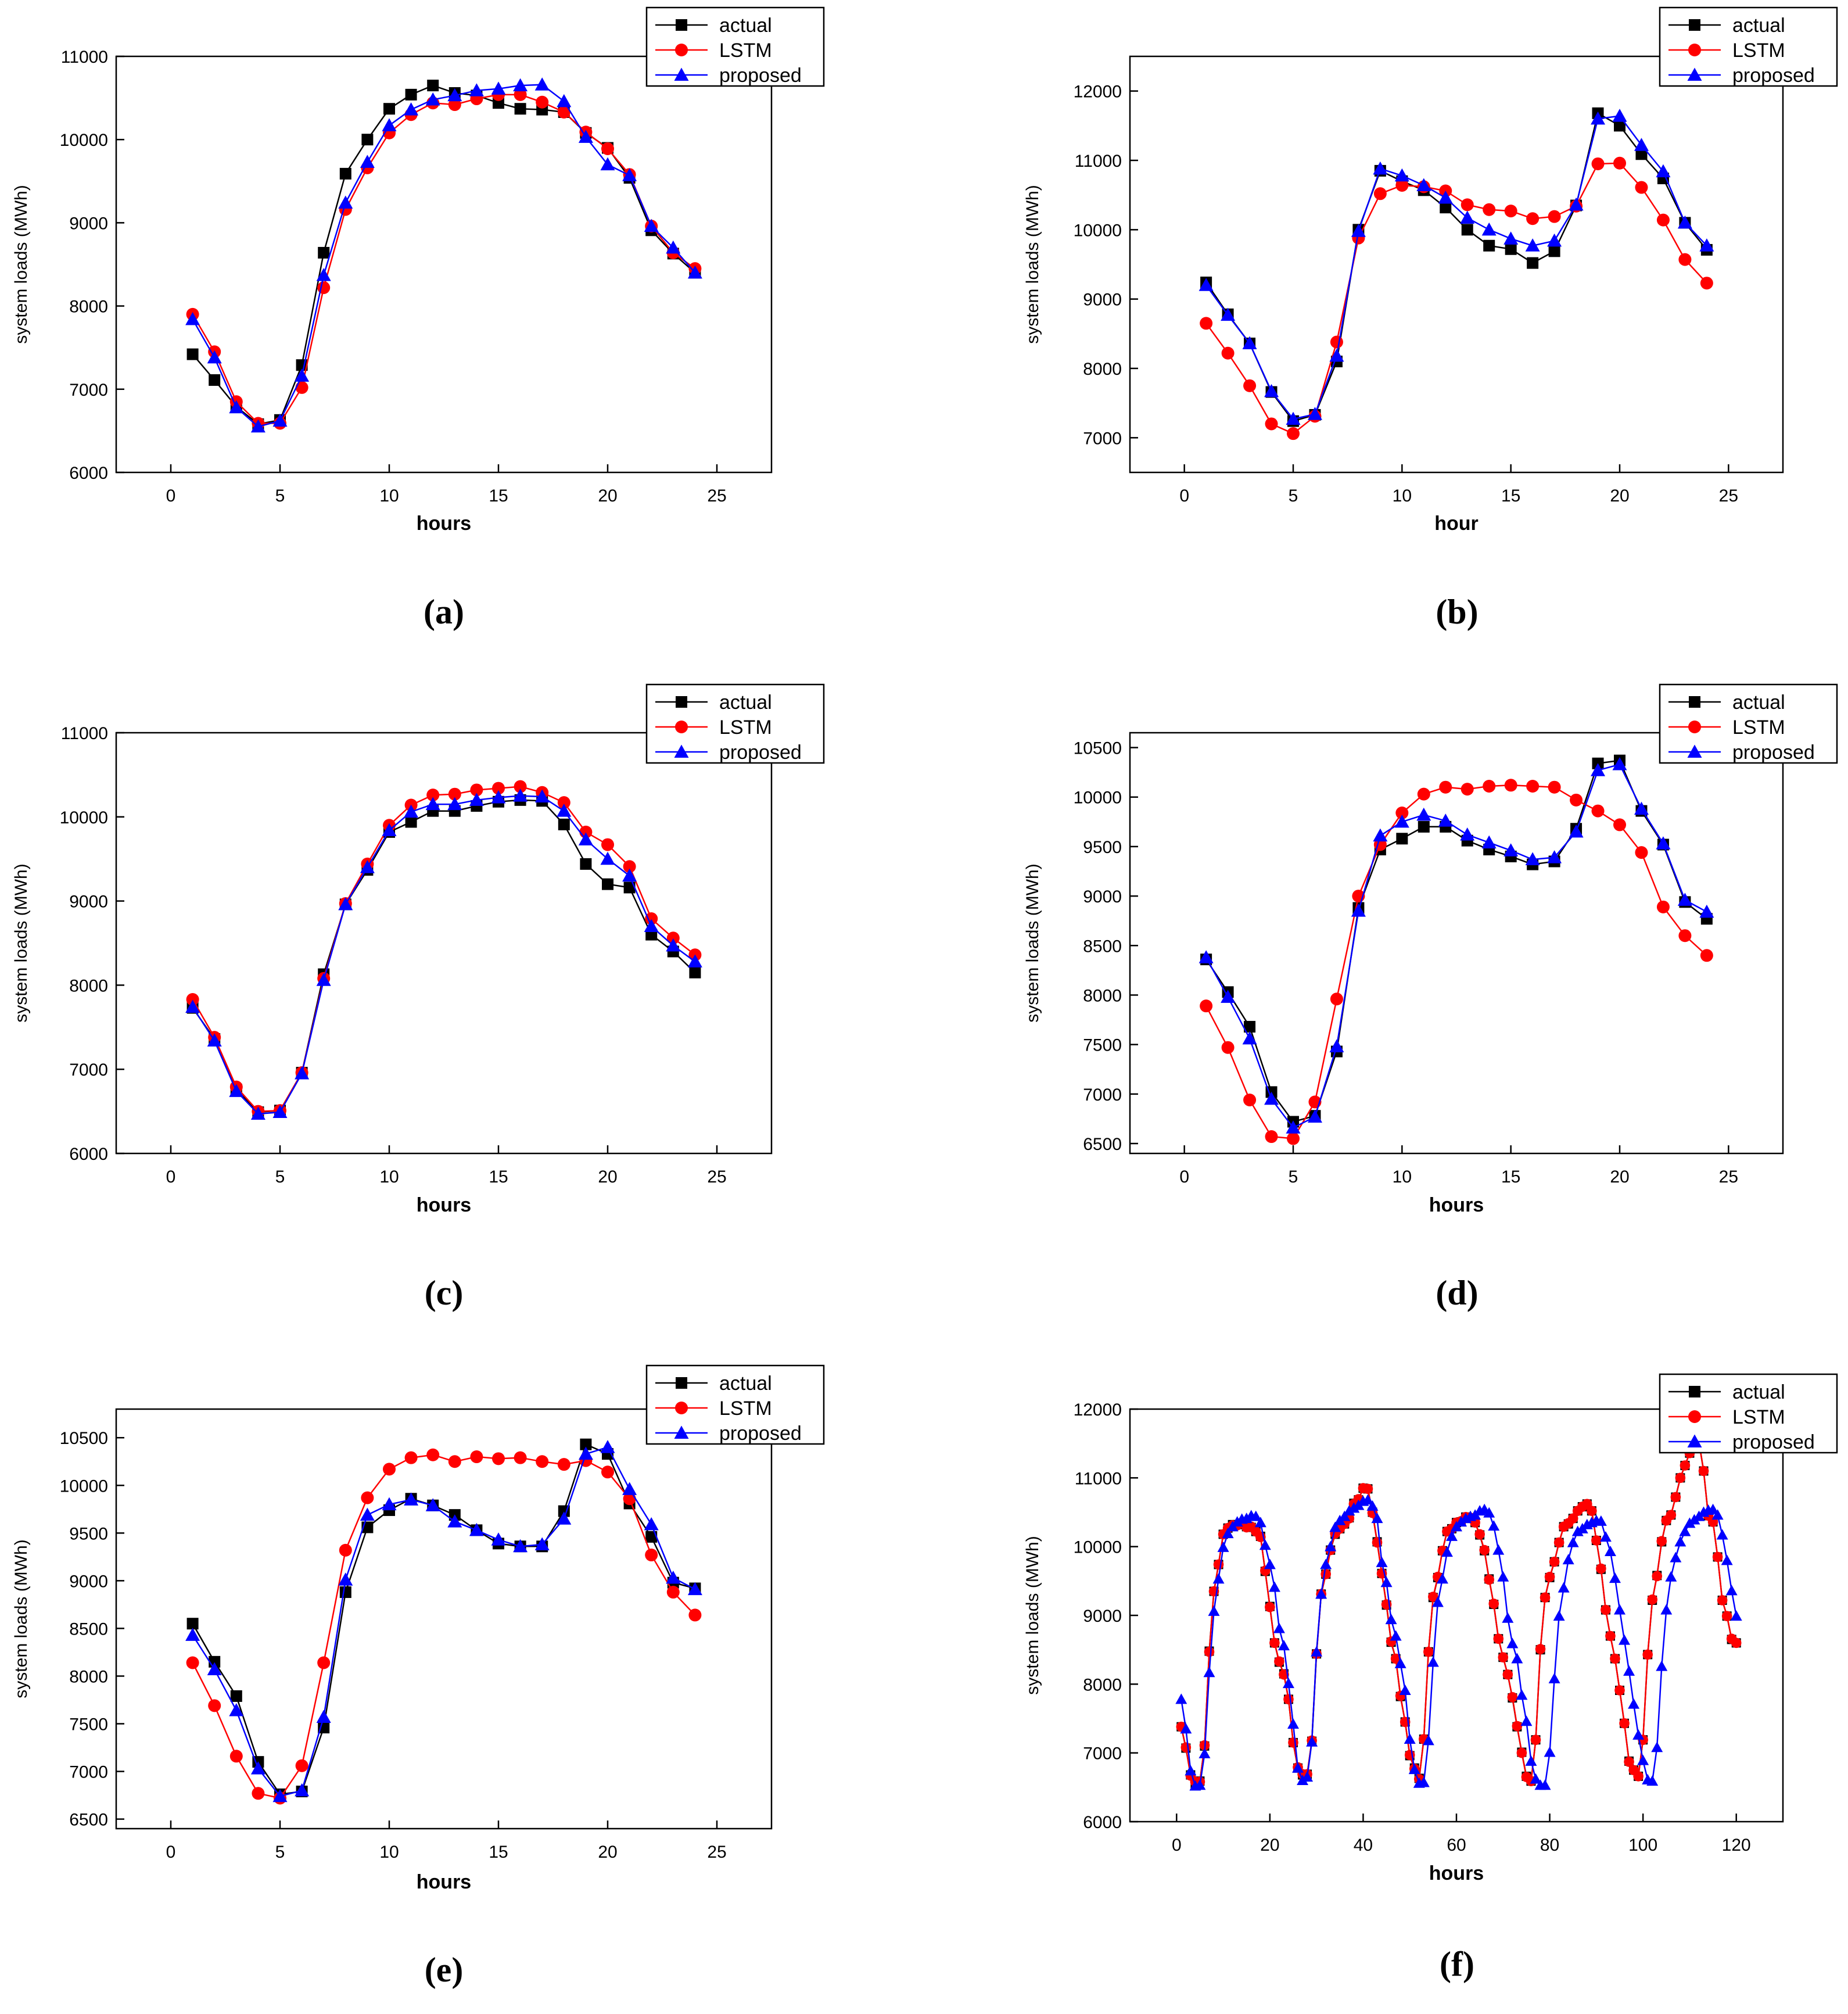 This screenshot has width=1848, height=2014. I want to click on y-tick-label: 12000, so click(1098, 1410).